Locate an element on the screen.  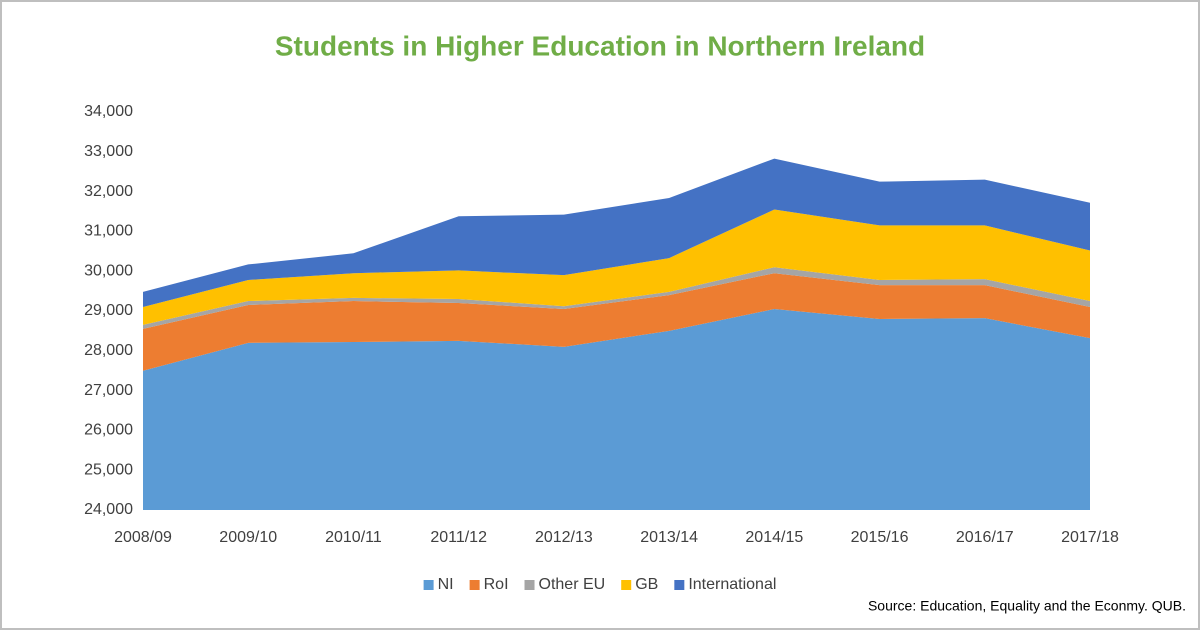
y-tick-label: 31,000 is located at coordinates (108, 231).